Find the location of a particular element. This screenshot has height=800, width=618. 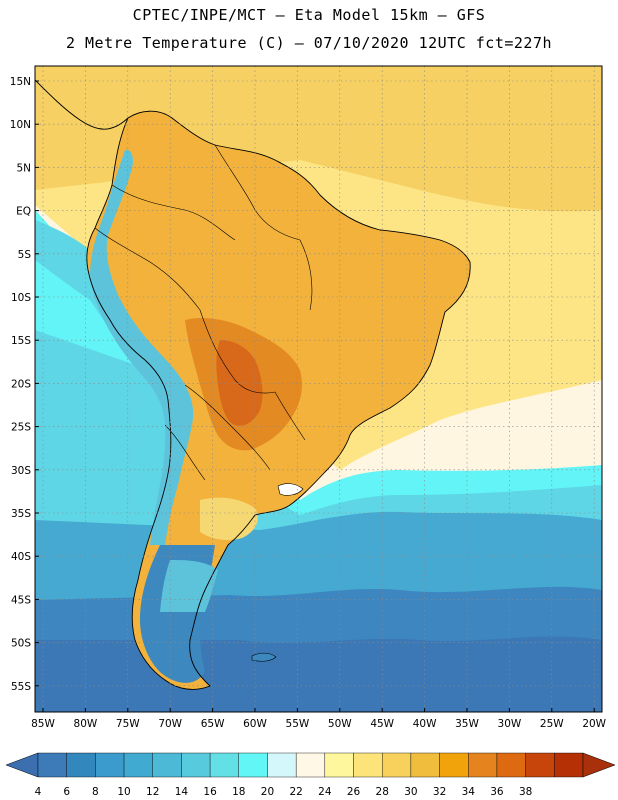

colorbar-label: 4 is located at coordinates (38, 792).